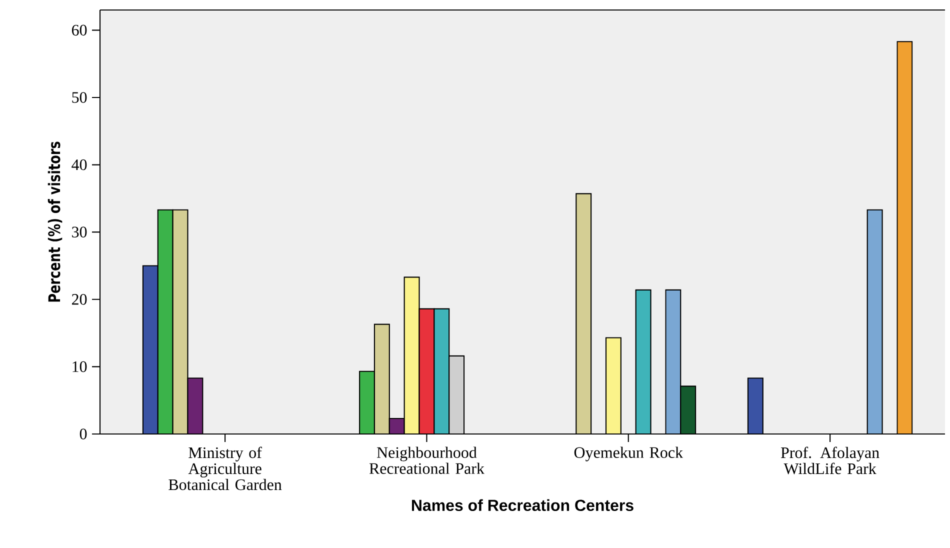  I want to click on y-tick-label: 20, so click(79, 299).